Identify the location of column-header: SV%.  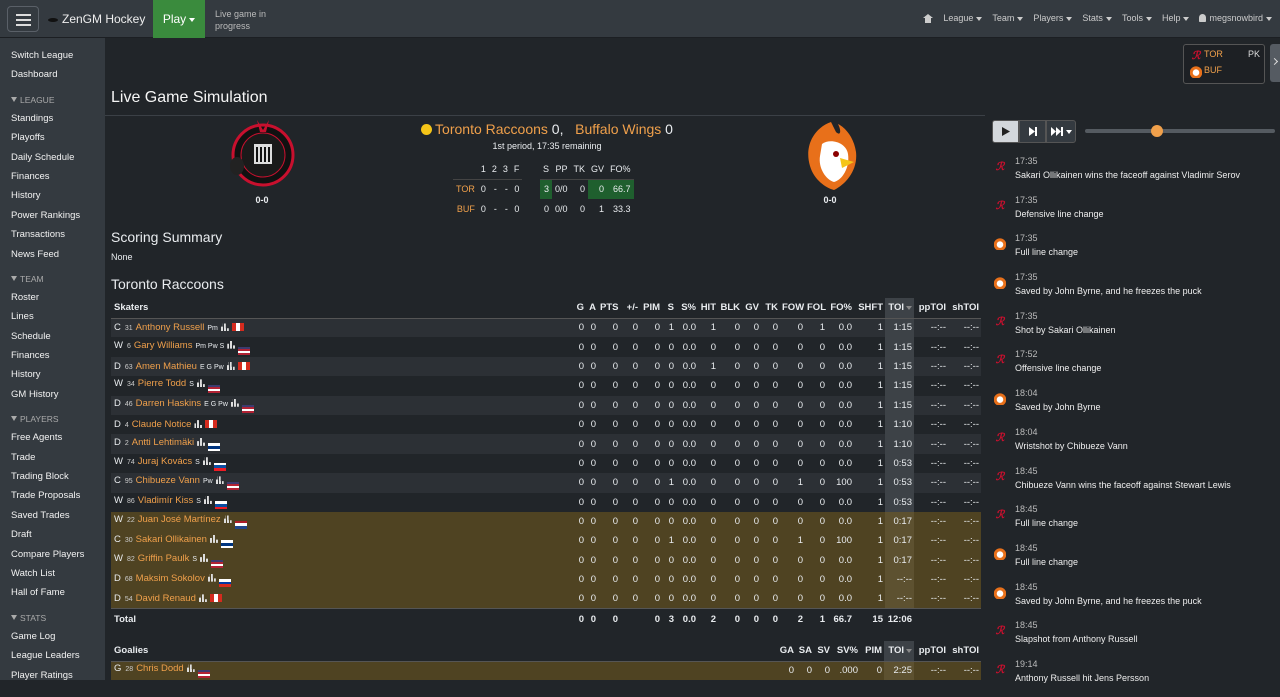
(846, 651).